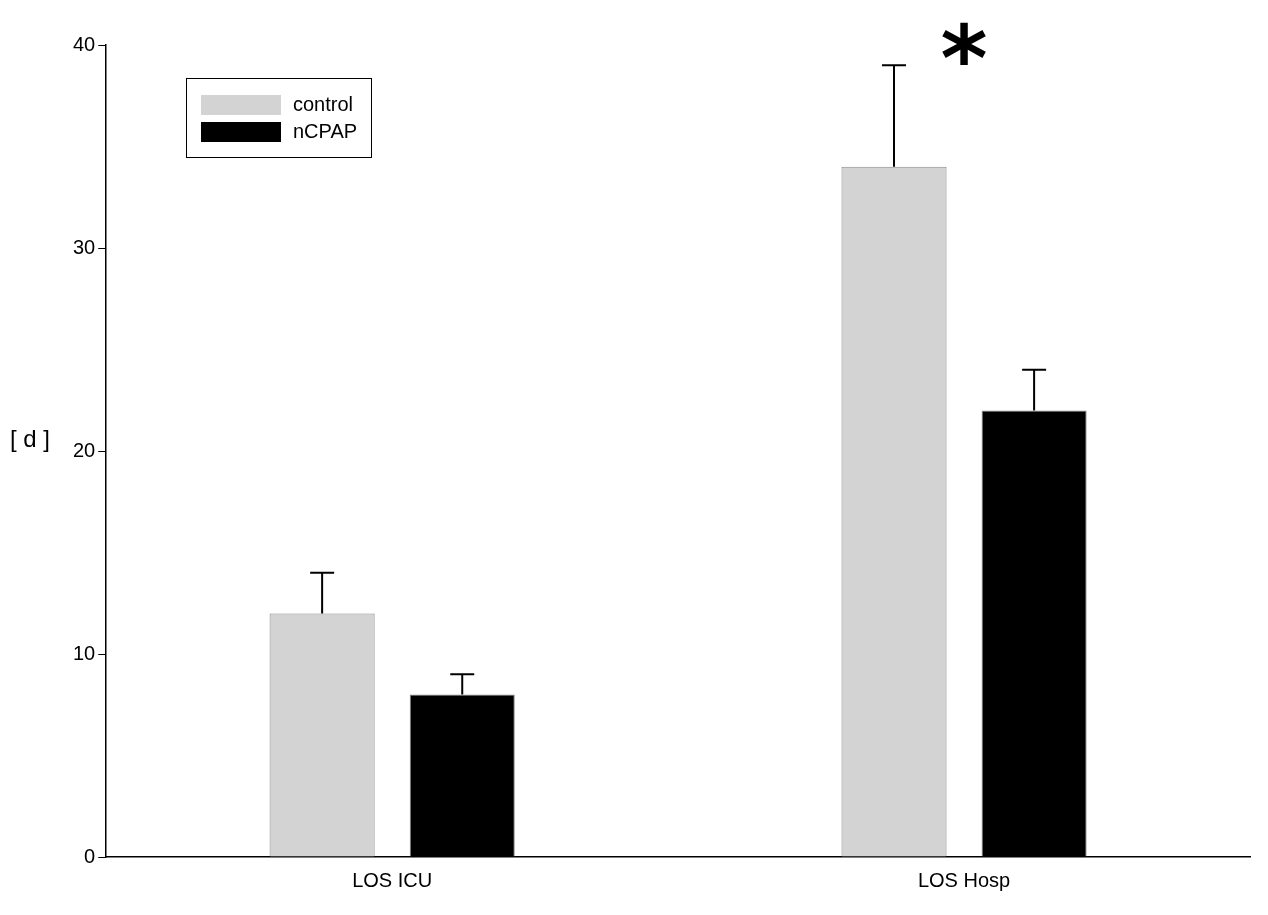 This screenshot has width=1268, height=915. Describe the element at coordinates (84, 652) in the screenshot. I see `y-tick-label: 10` at that location.